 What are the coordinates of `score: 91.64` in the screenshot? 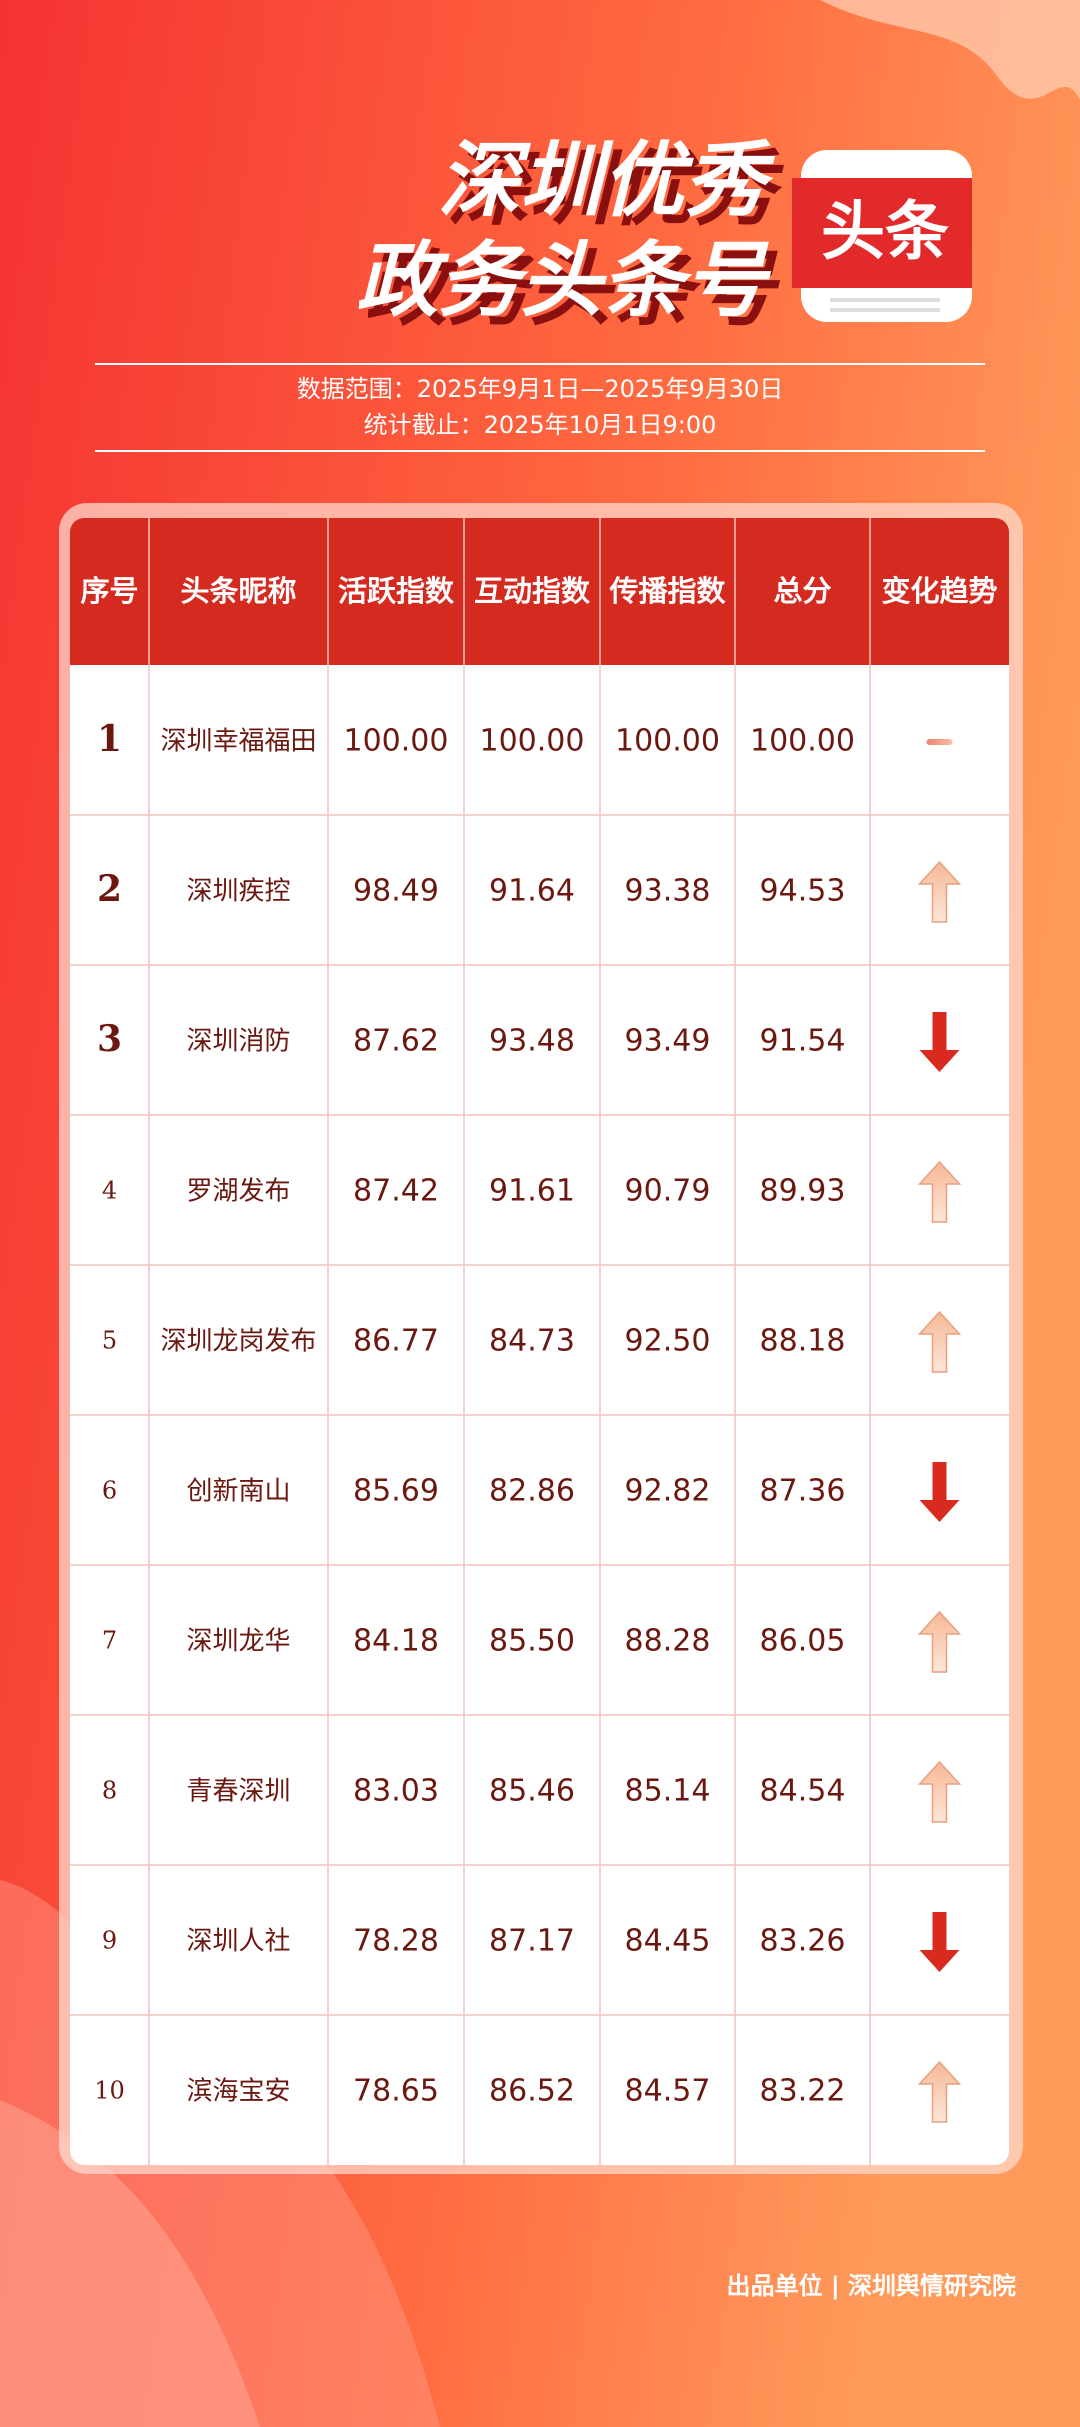 It's located at (532, 891).